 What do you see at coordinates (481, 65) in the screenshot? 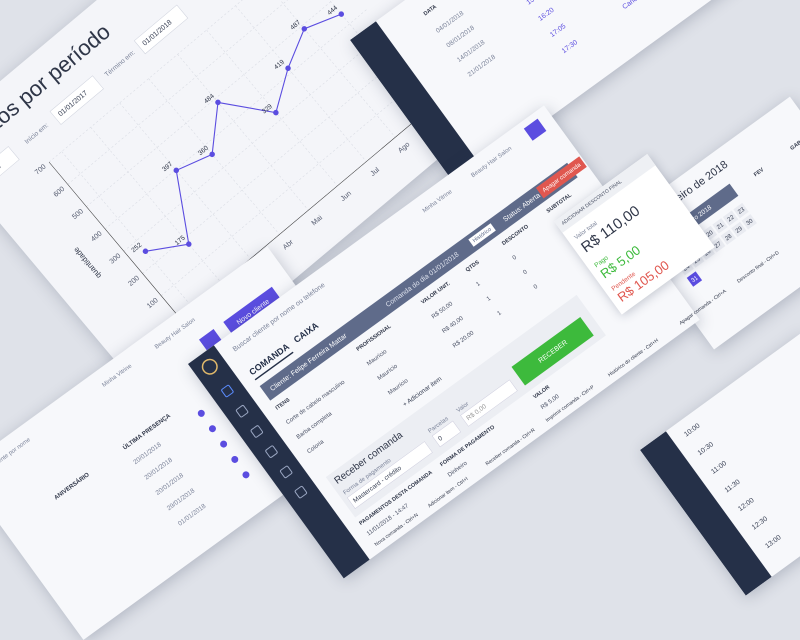
I see `date: 21/01/2018` at bounding box center [481, 65].